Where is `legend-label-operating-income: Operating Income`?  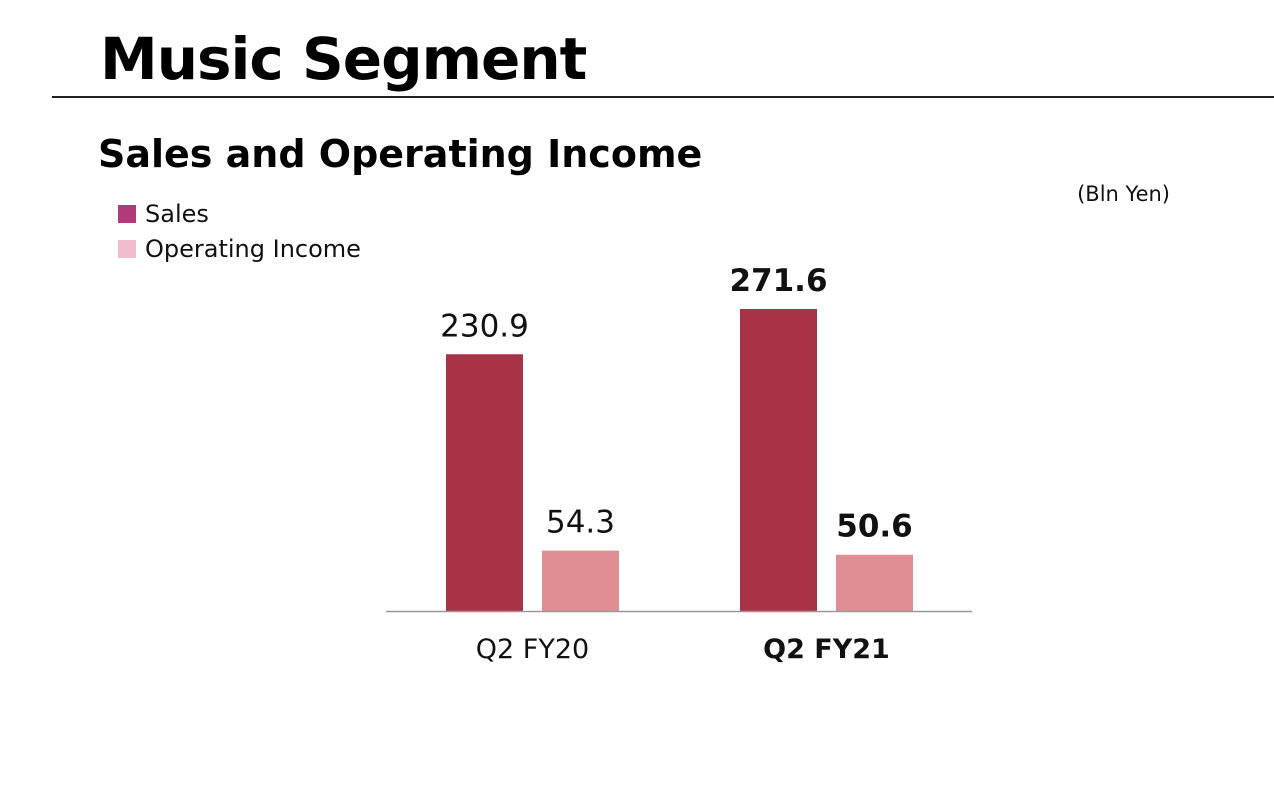 legend-label-operating-income: Operating Income is located at coordinates (253, 248).